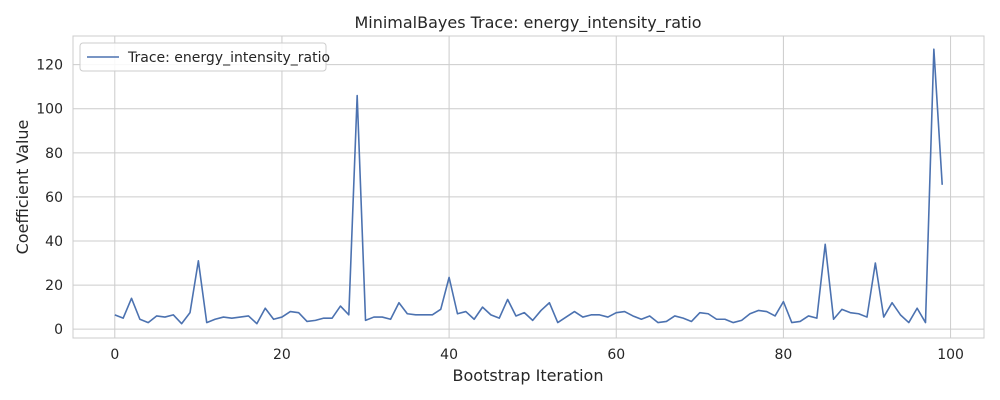 This screenshot has height=400, width=1000. I want to click on x-tick-label: 100, so click(950, 355).